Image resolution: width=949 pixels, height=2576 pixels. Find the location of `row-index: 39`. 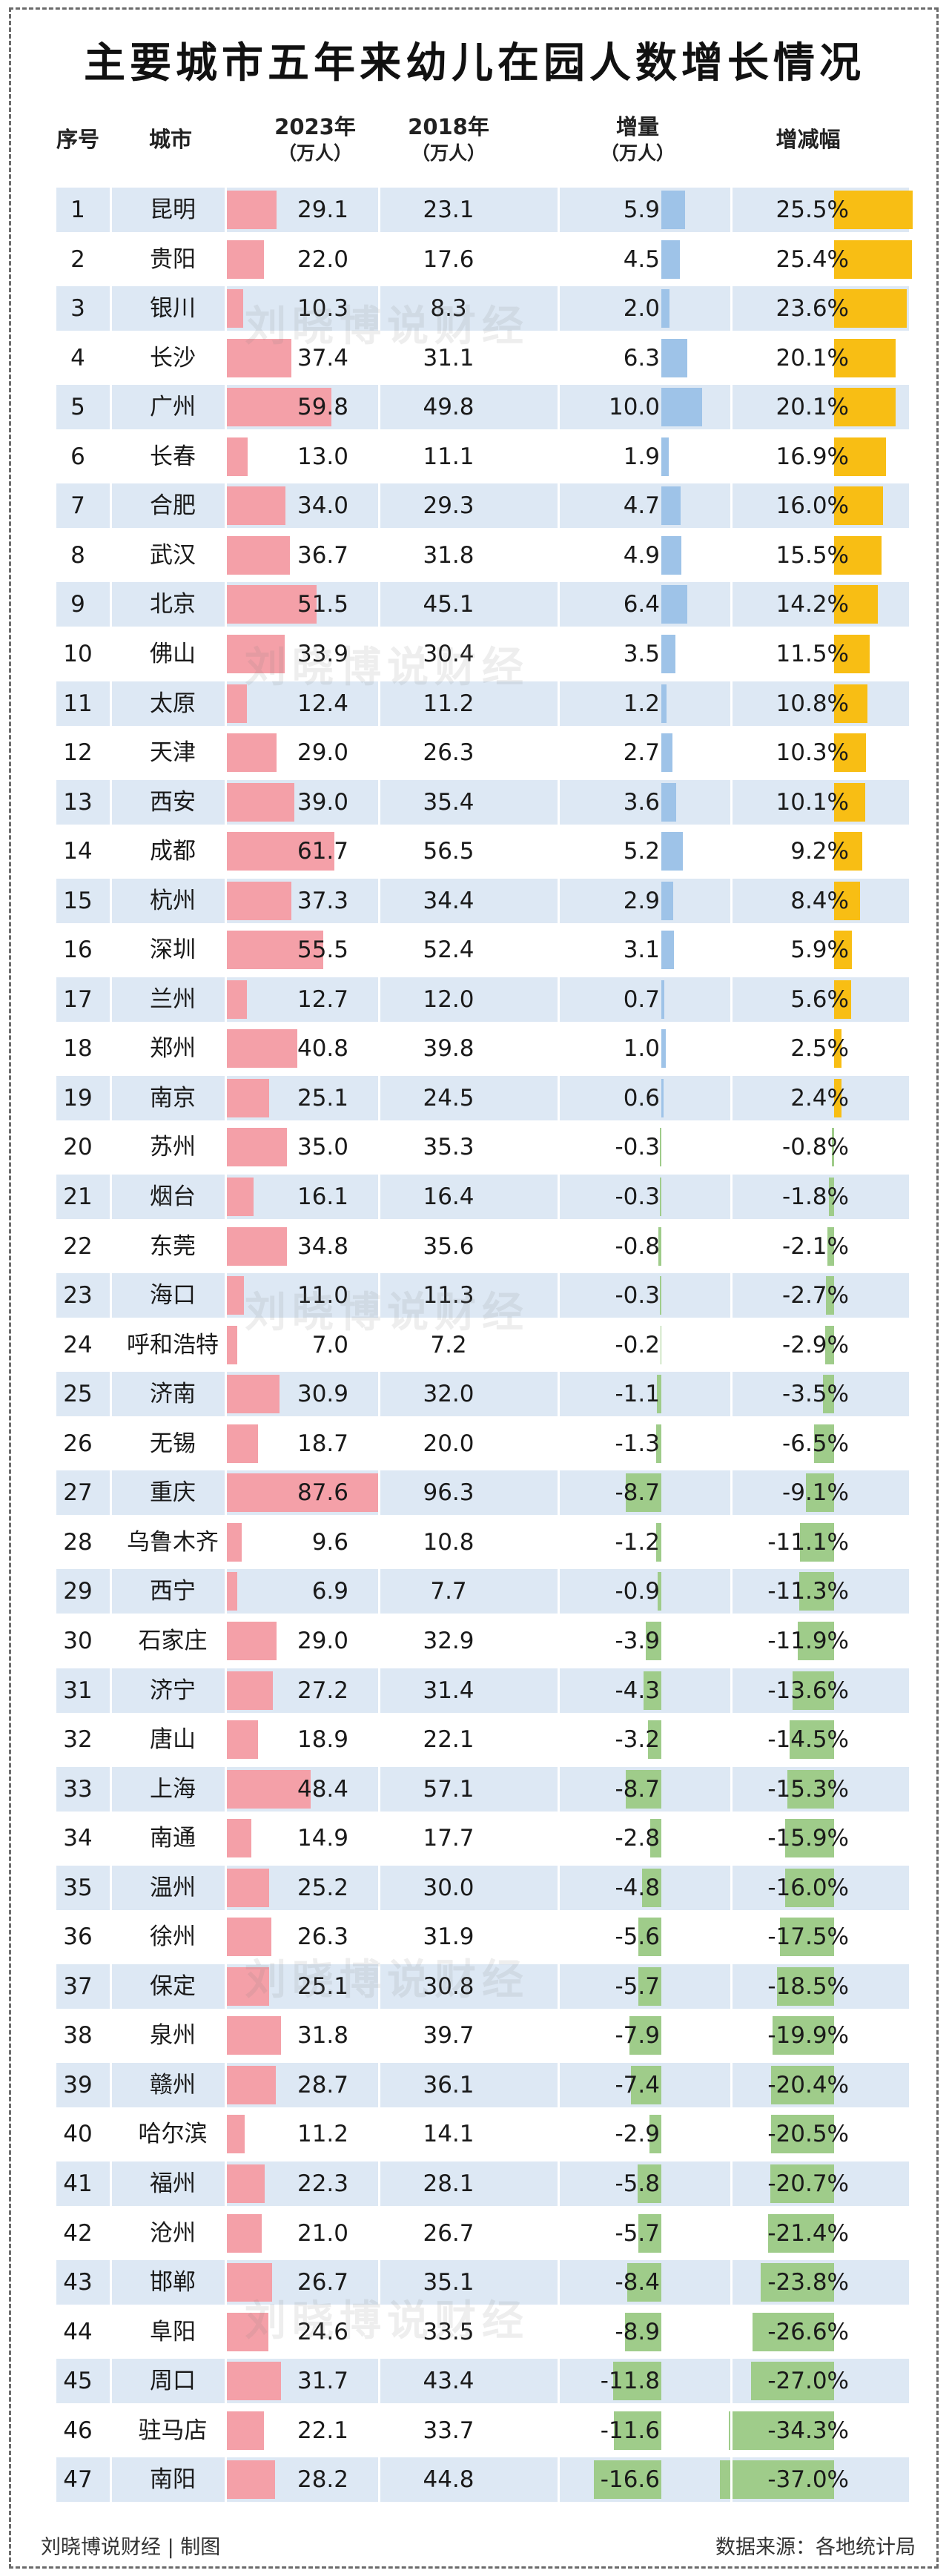

row-index: 39 is located at coordinates (78, 2084).